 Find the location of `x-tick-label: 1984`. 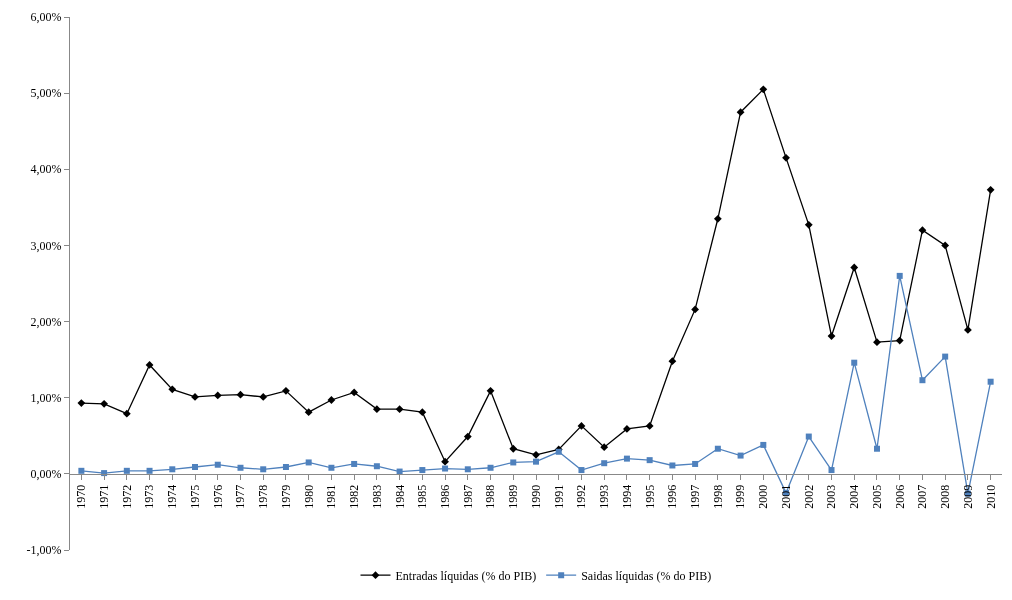

x-tick-label: 1984 is located at coordinates (399, 496).